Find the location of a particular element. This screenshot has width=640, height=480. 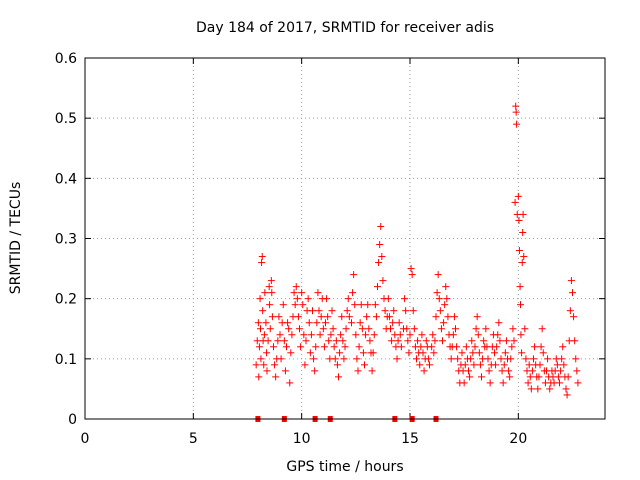

x-tick-label: 10 is located at coordinates (302, 439).